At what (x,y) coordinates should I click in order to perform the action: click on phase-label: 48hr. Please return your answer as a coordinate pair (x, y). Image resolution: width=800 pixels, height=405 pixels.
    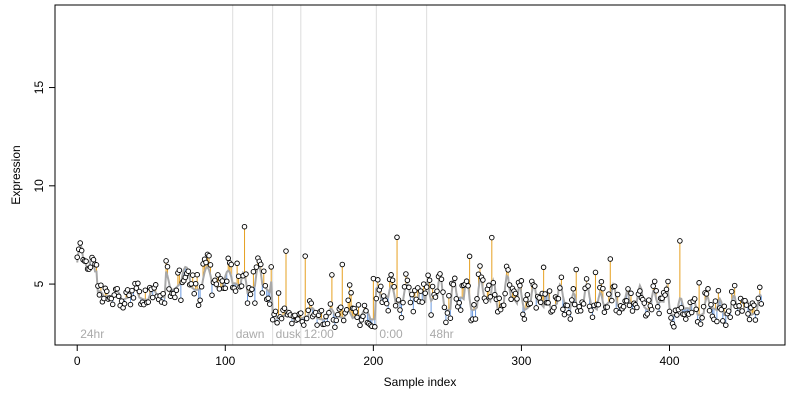
    Looking at the image, I should click on (442, 334).